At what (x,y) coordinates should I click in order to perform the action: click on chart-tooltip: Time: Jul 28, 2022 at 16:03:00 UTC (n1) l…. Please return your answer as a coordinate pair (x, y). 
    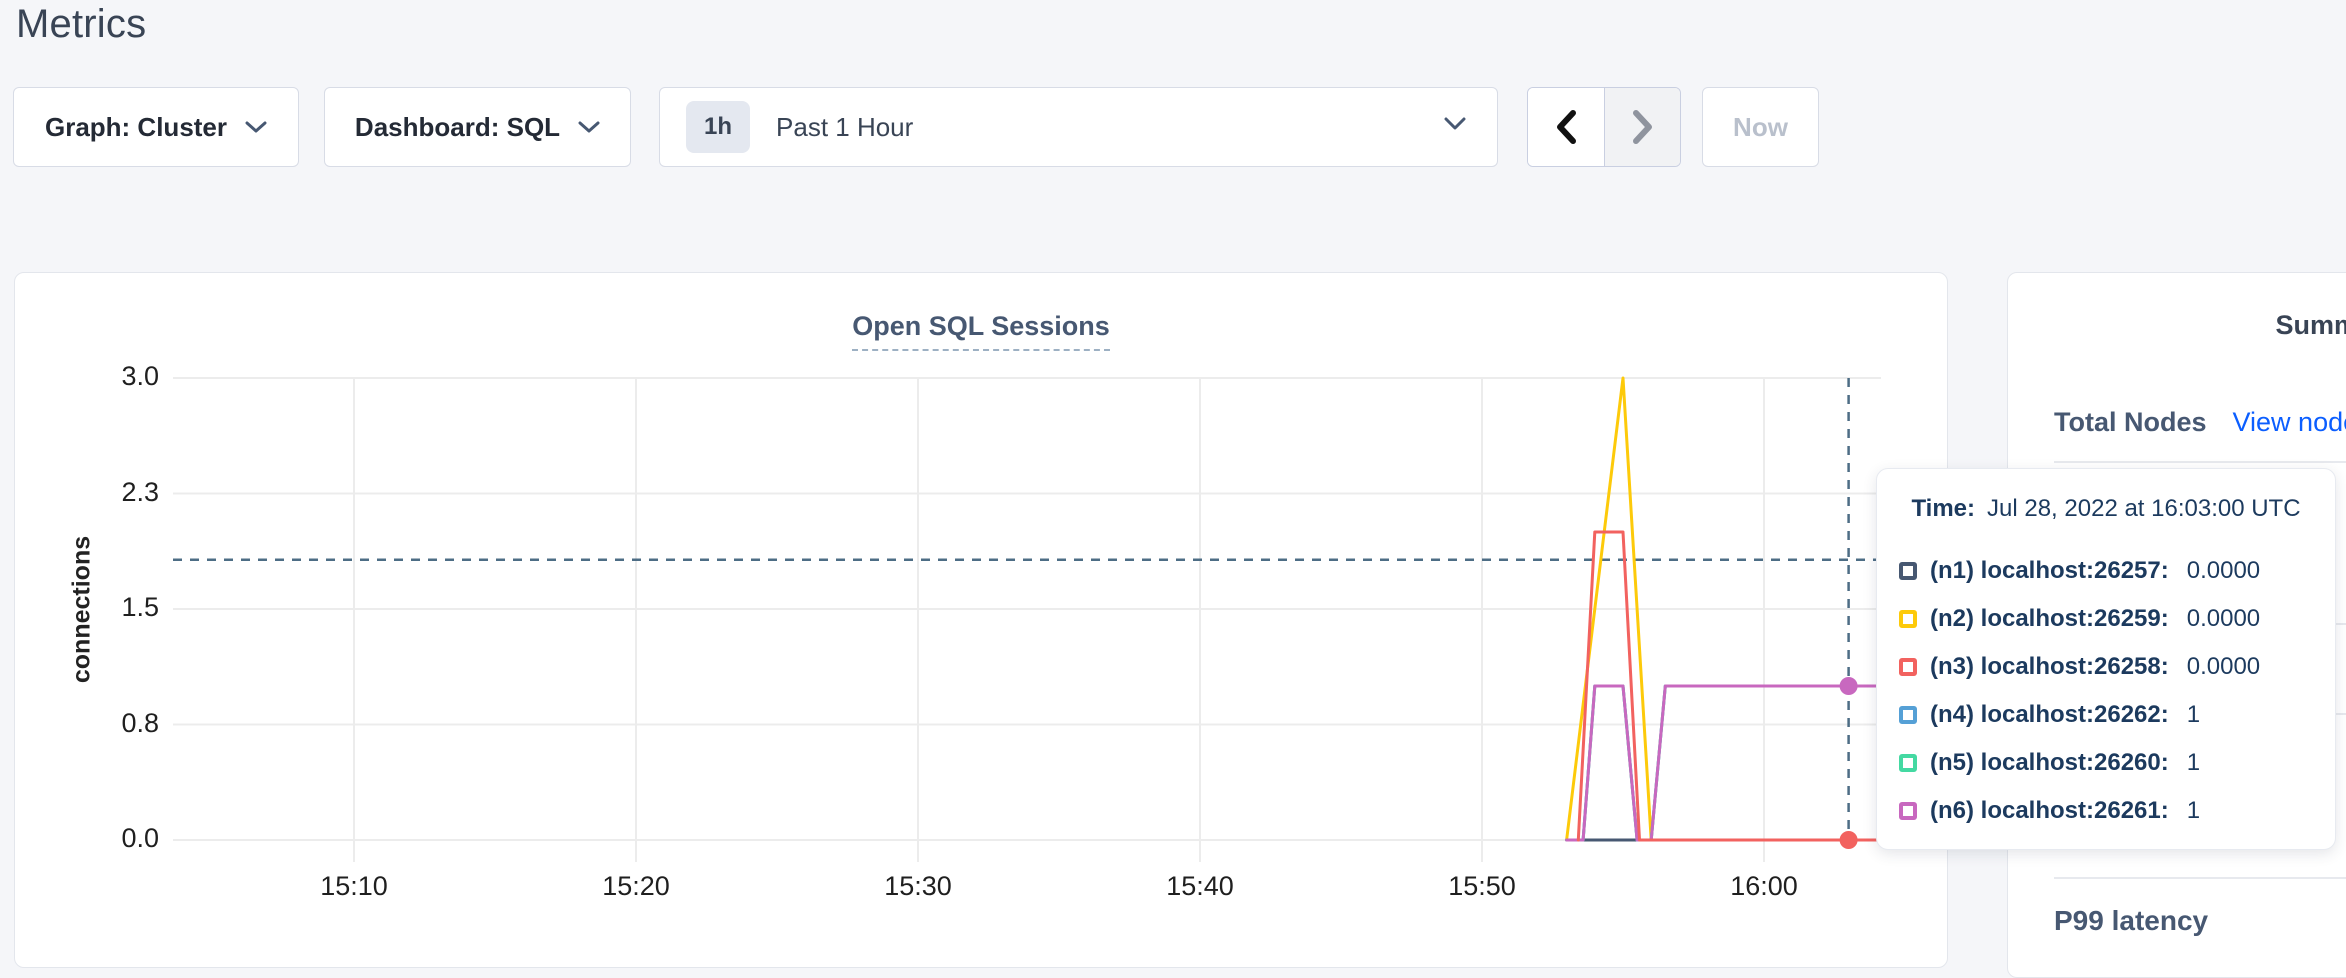
    Looking at the image, I should click on (2106, 659).